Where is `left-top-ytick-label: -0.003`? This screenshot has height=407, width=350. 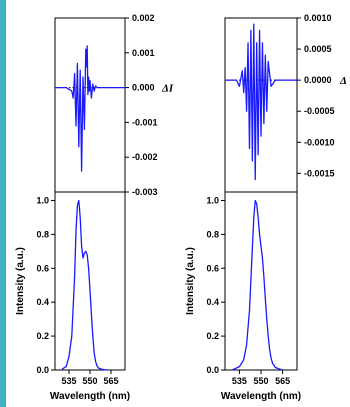 left-top-ytick-label: -0.003 is located at coordinates (145, 192).